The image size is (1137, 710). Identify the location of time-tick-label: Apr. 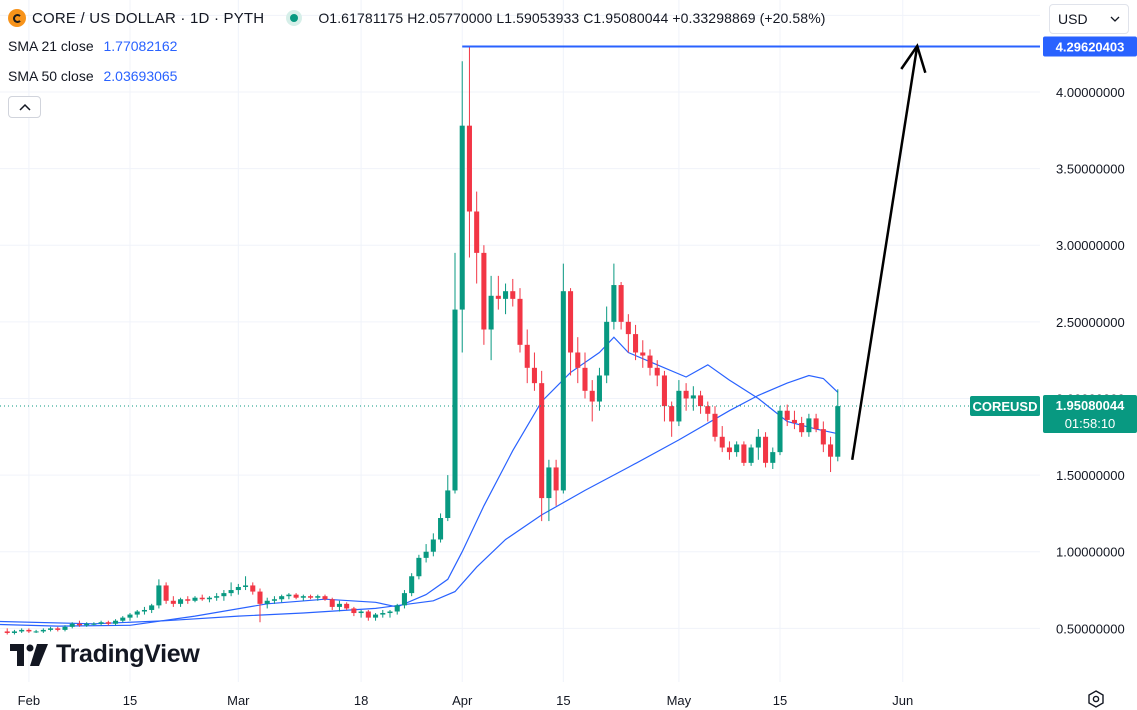
(462, 700).